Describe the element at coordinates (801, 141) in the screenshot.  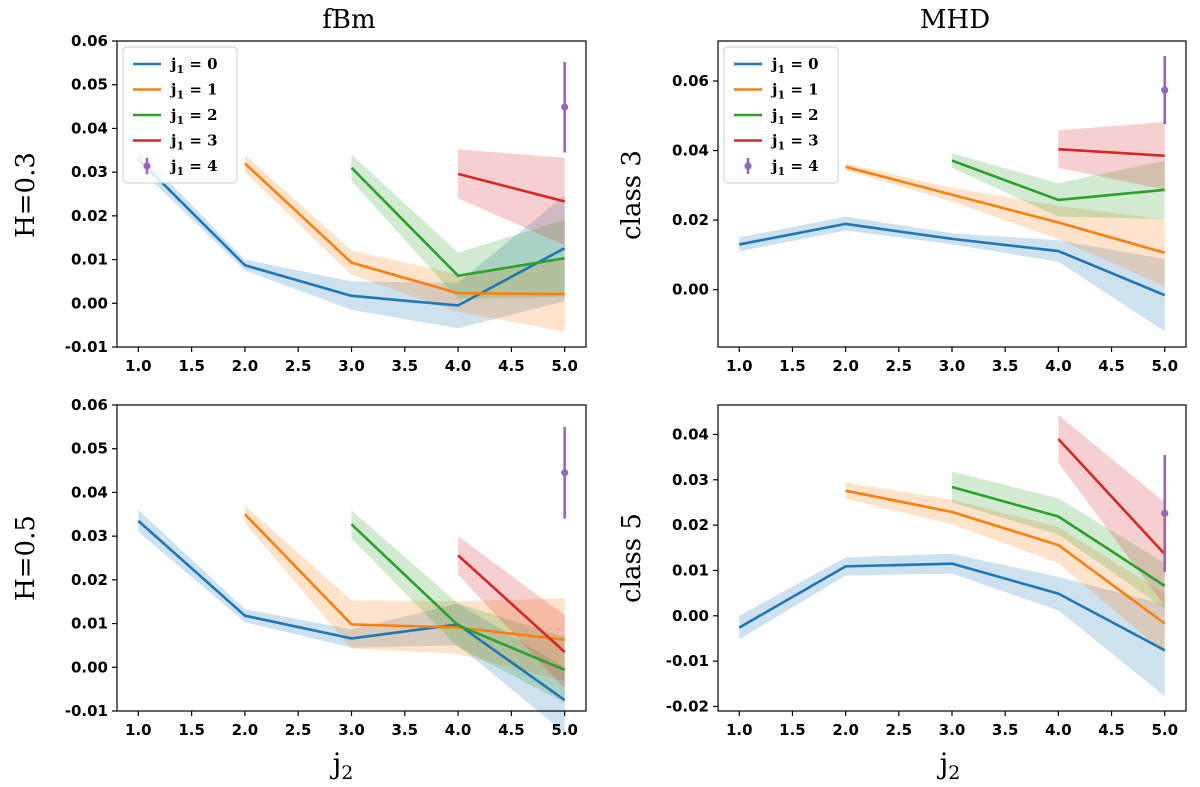
I see `legend-label-post: = 3` at that location.